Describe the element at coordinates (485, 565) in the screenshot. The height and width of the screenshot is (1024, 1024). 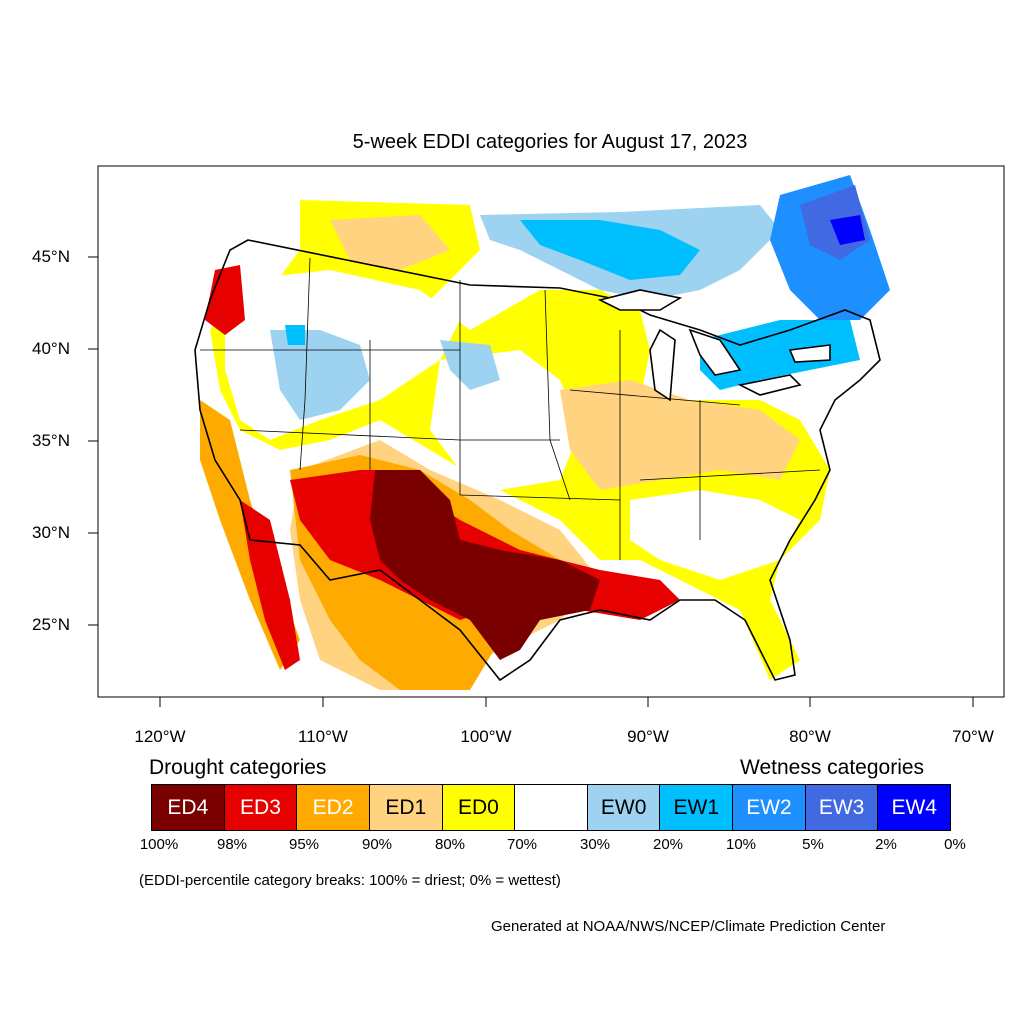
I see `region-ed4-texas` at that location.